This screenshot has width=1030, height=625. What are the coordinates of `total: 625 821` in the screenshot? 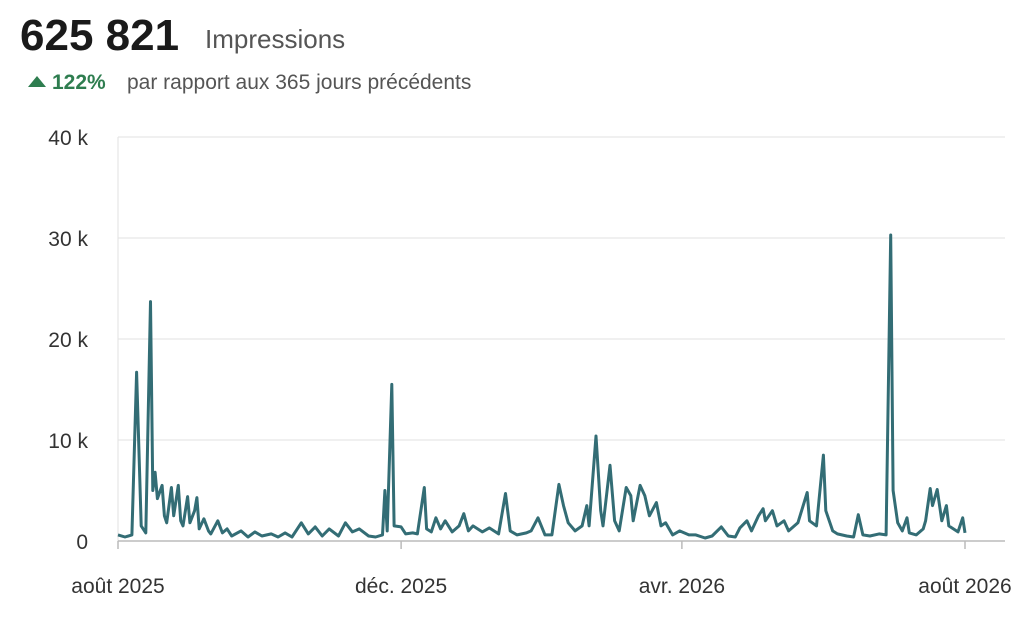 It's located at (99, 35).